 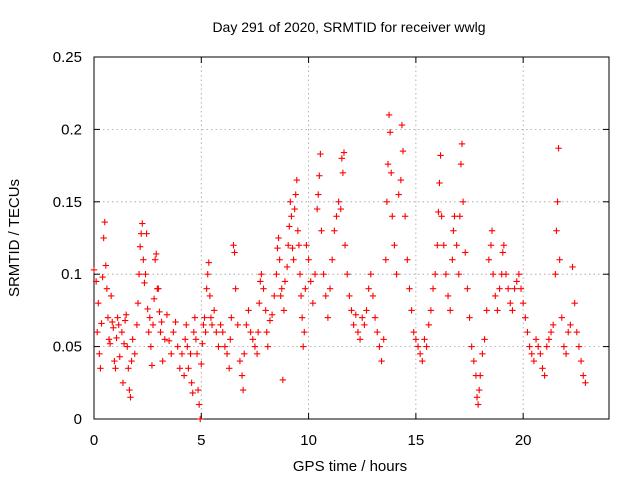 I want to click on y-tick-label: 0.05, so click(x=67, y=347).